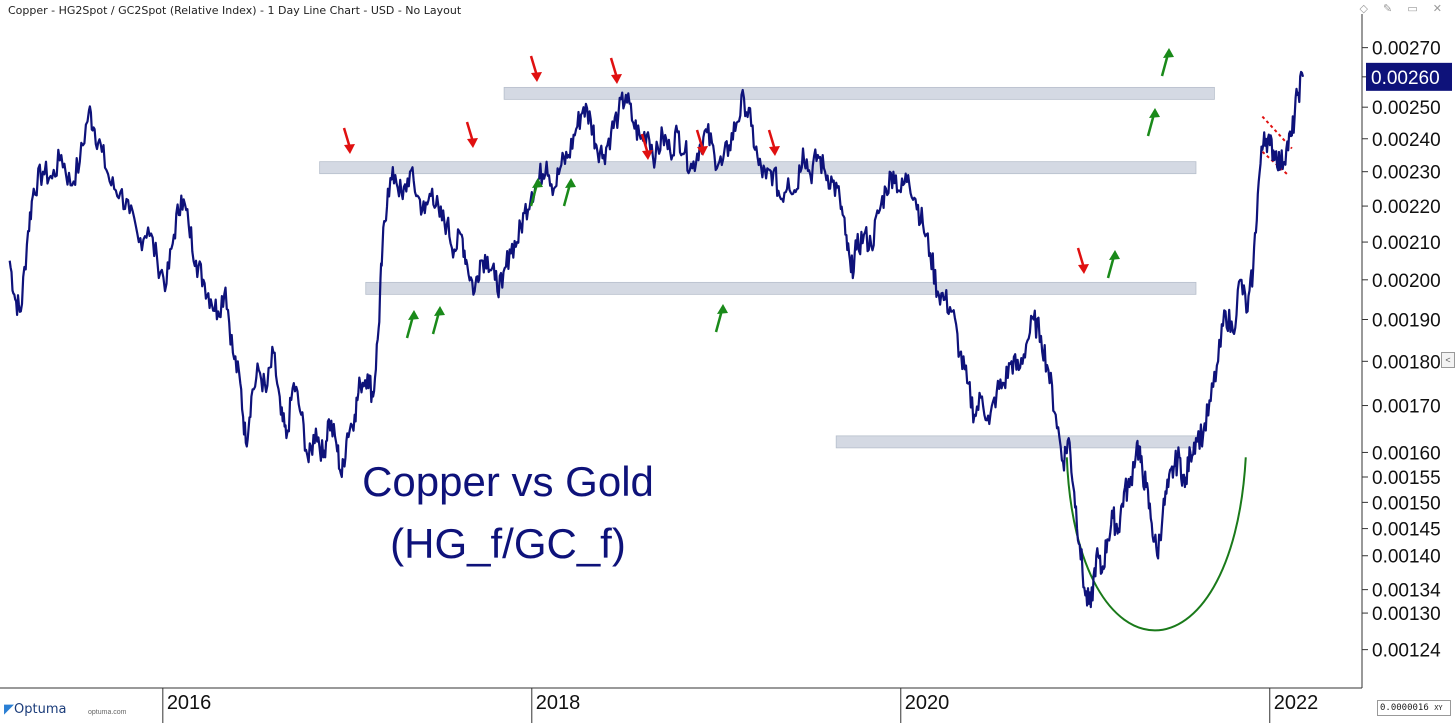  Describe the element at coordinates (1296, 703) in the screenshot. I see `x-tick-label: 2022` at that location.